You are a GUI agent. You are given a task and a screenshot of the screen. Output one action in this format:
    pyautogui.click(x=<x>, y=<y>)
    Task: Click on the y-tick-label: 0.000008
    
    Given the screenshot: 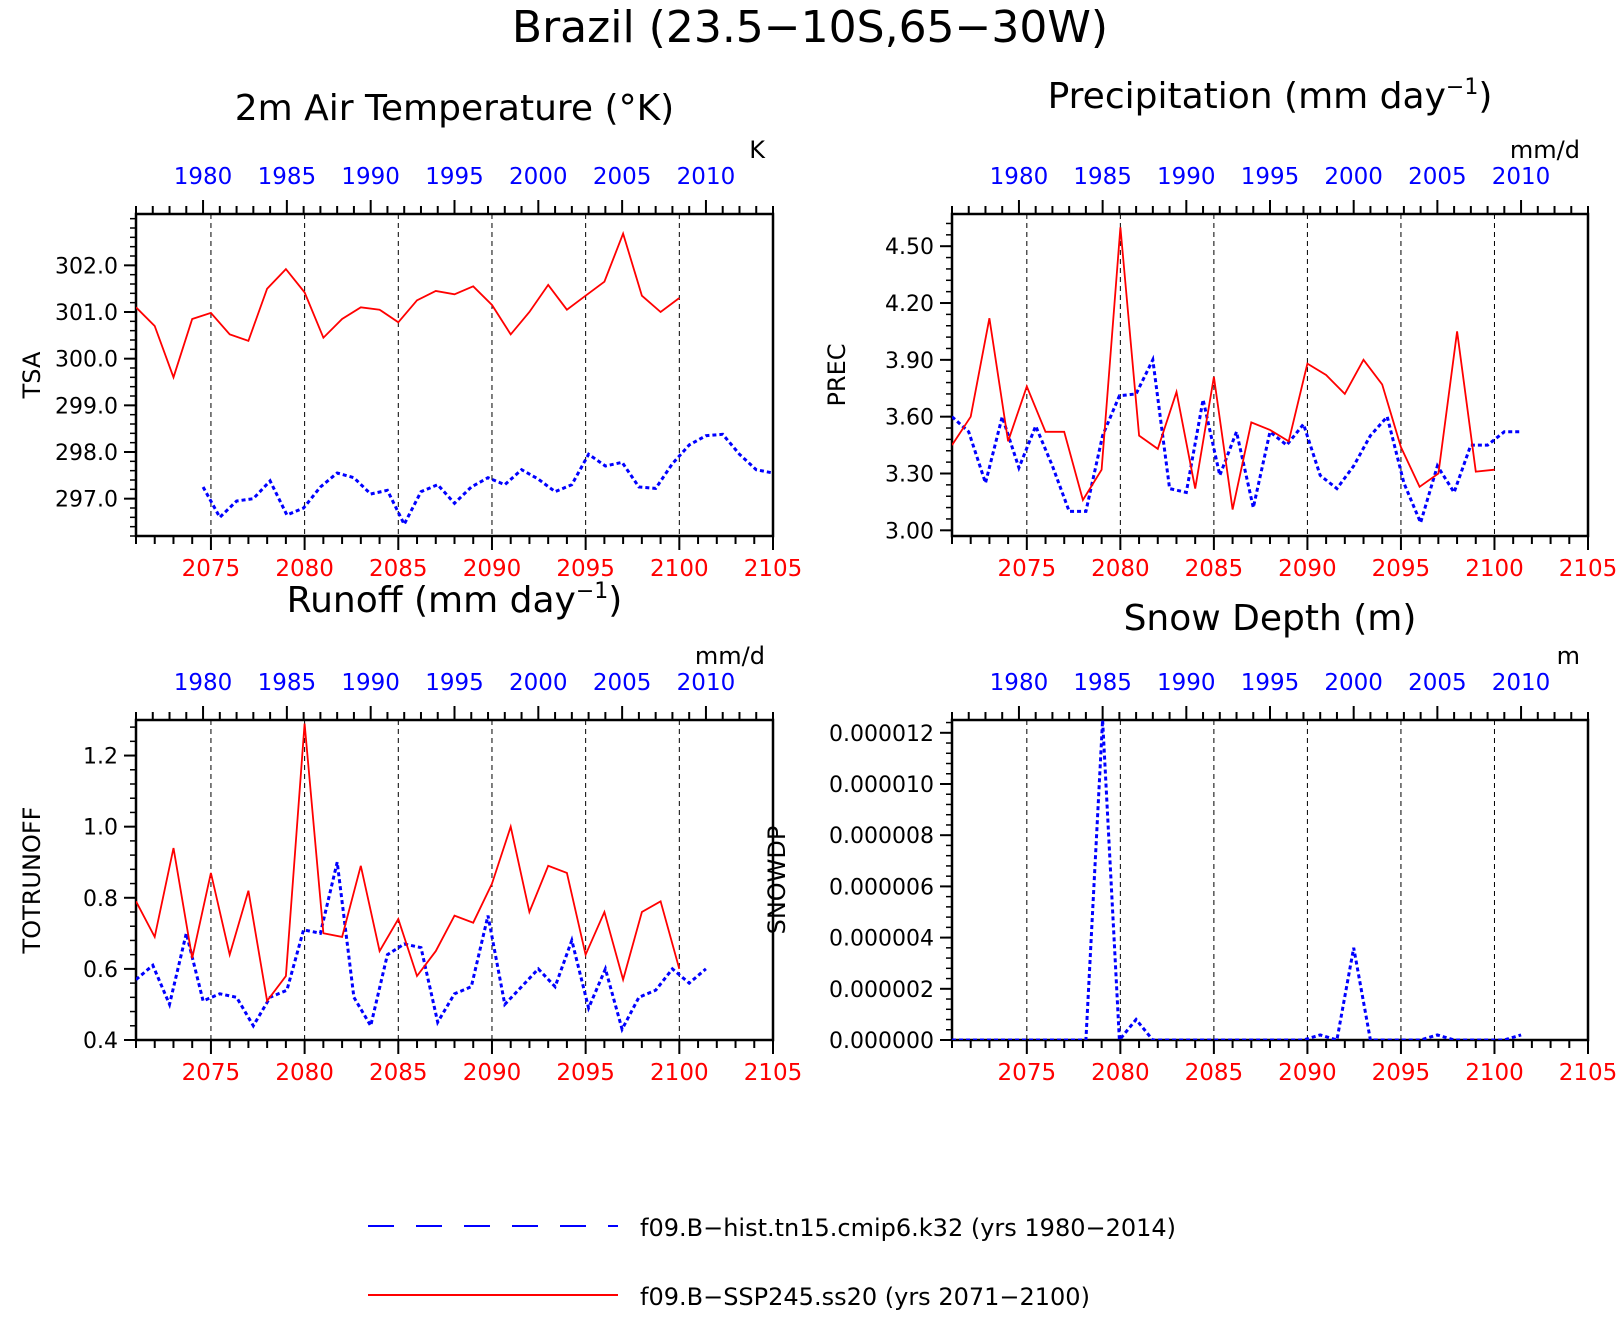 What is the action you would take?
    pyautogui.click(x=881, y=836)
    